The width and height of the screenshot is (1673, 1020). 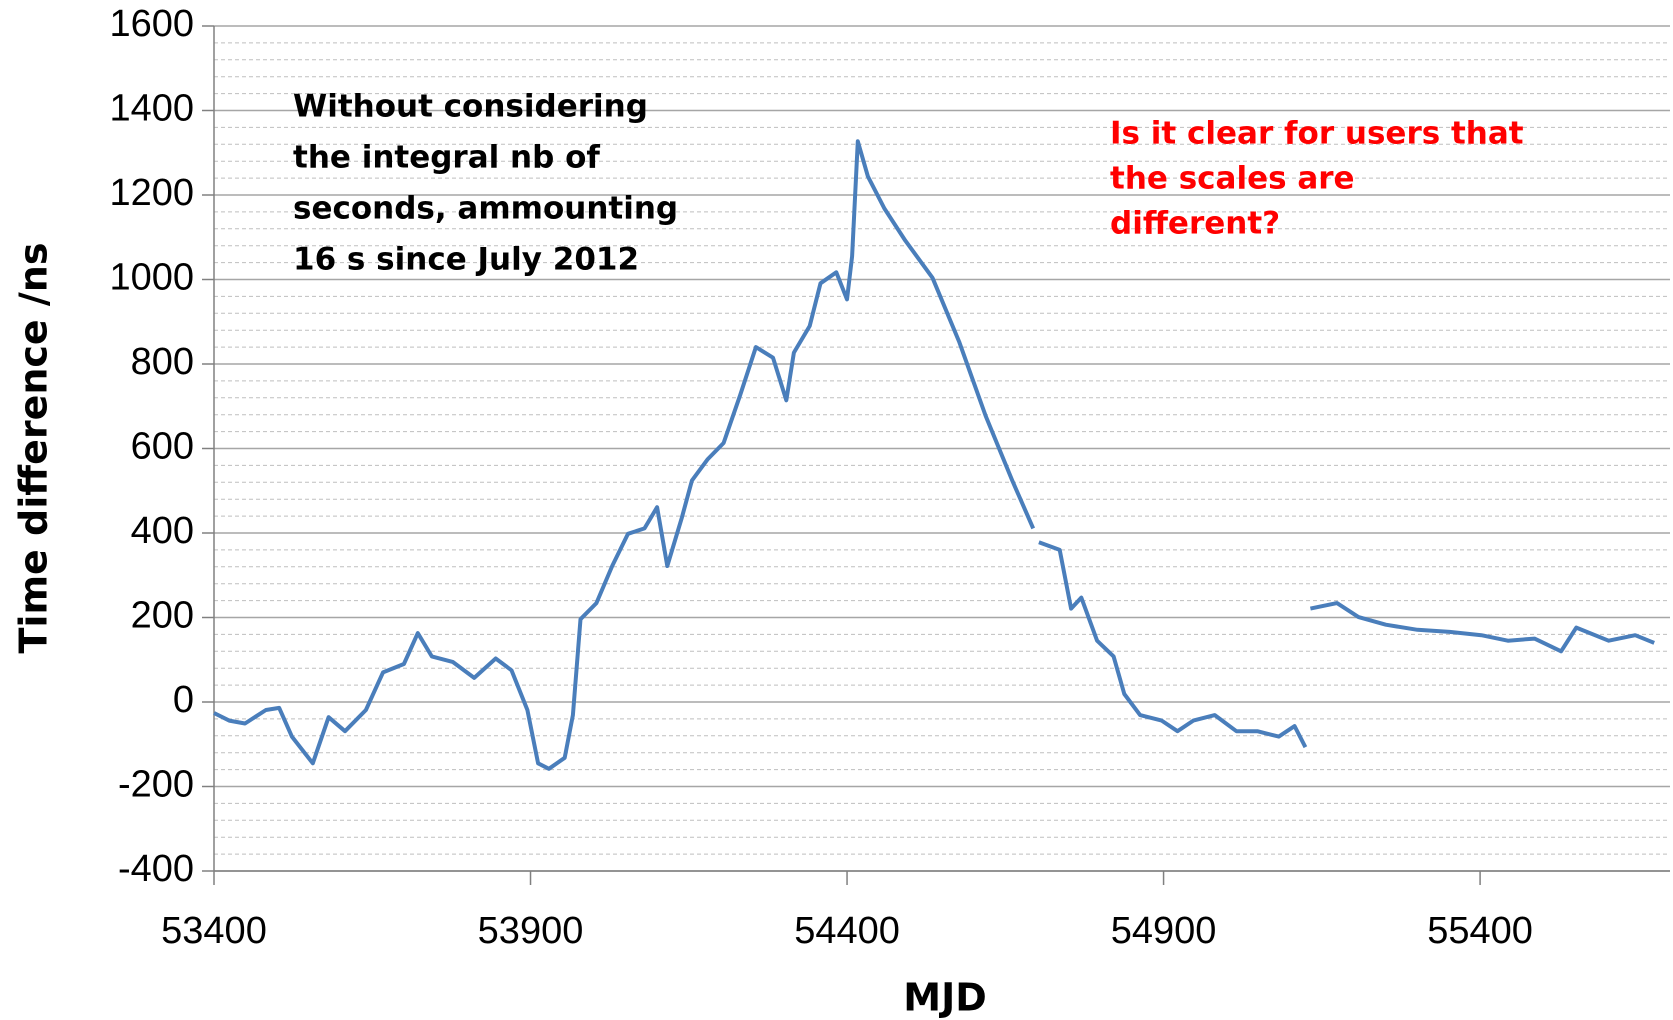 What do you see at coordinates (531, 931) in the screenshot?
I see `x-tick-label: 53900` at bounding box center [531, 931].